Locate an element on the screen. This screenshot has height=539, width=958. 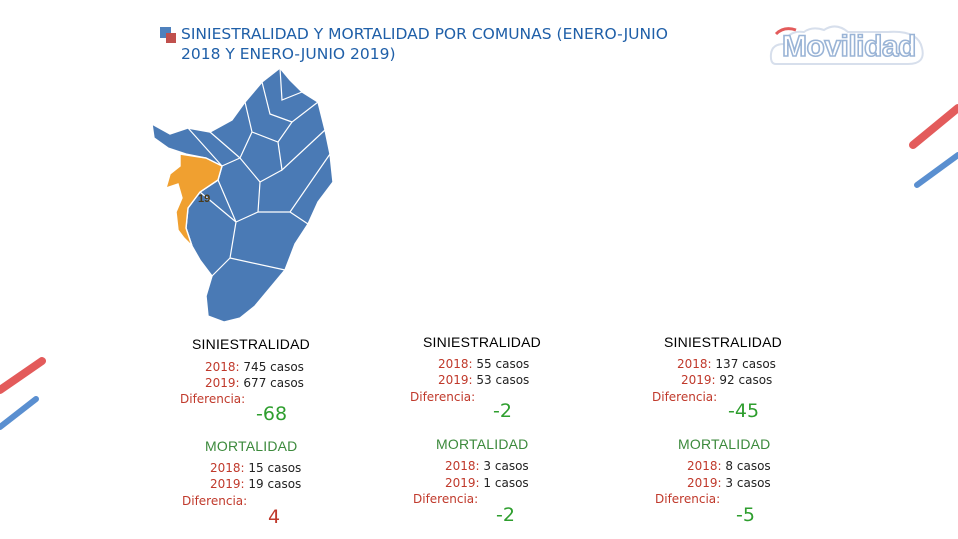
siniestralidad-2018: 2018: 745 casos is located at coordinates (254, 367).